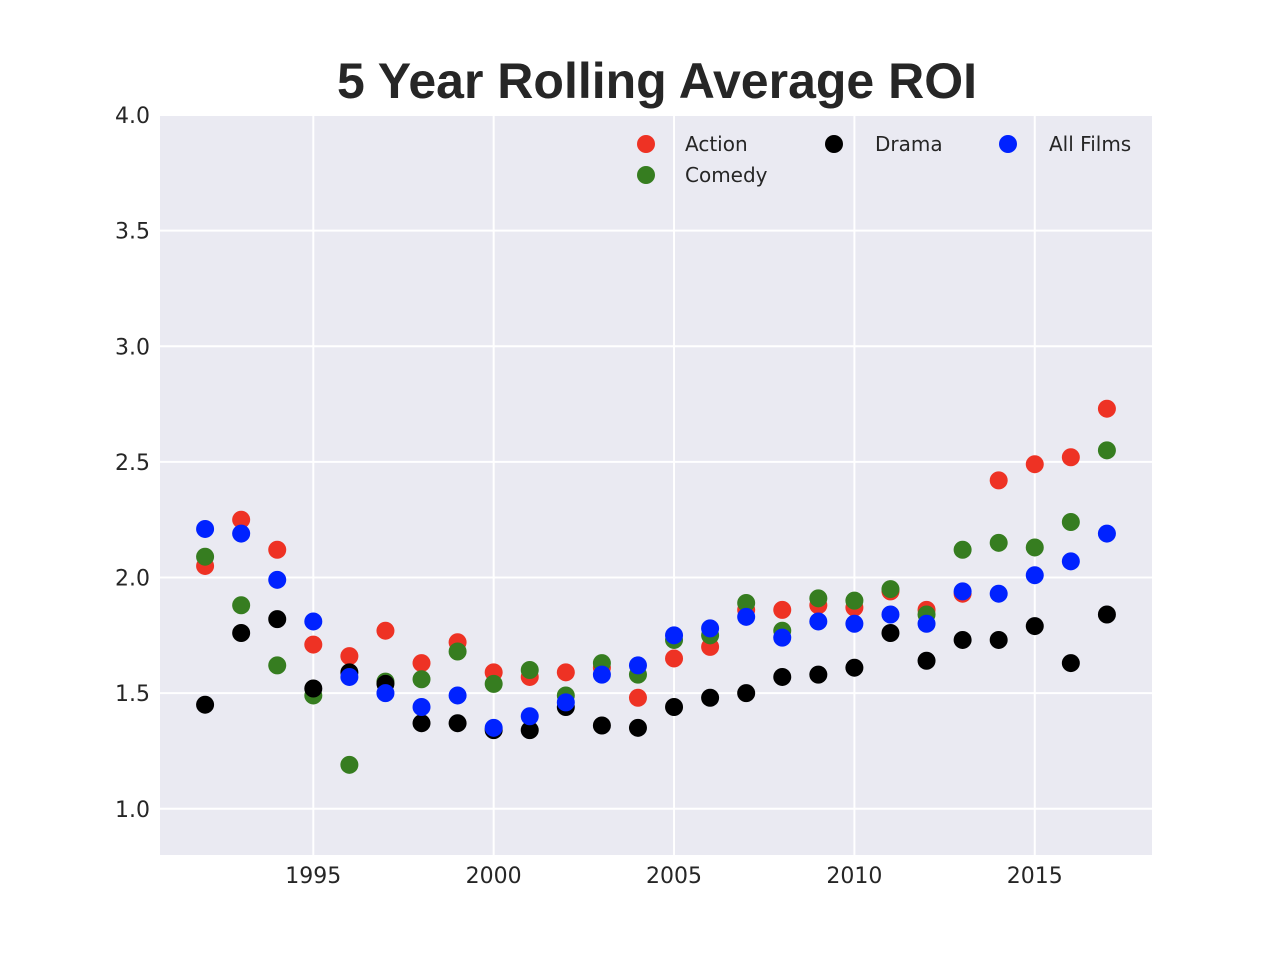 The width and height of the screenshot is (1280, 960). What do you see at coordinates (1035, 876) in the screenshot?
I see `x-tick-label: 2015` at bounding box center [1035, 876].